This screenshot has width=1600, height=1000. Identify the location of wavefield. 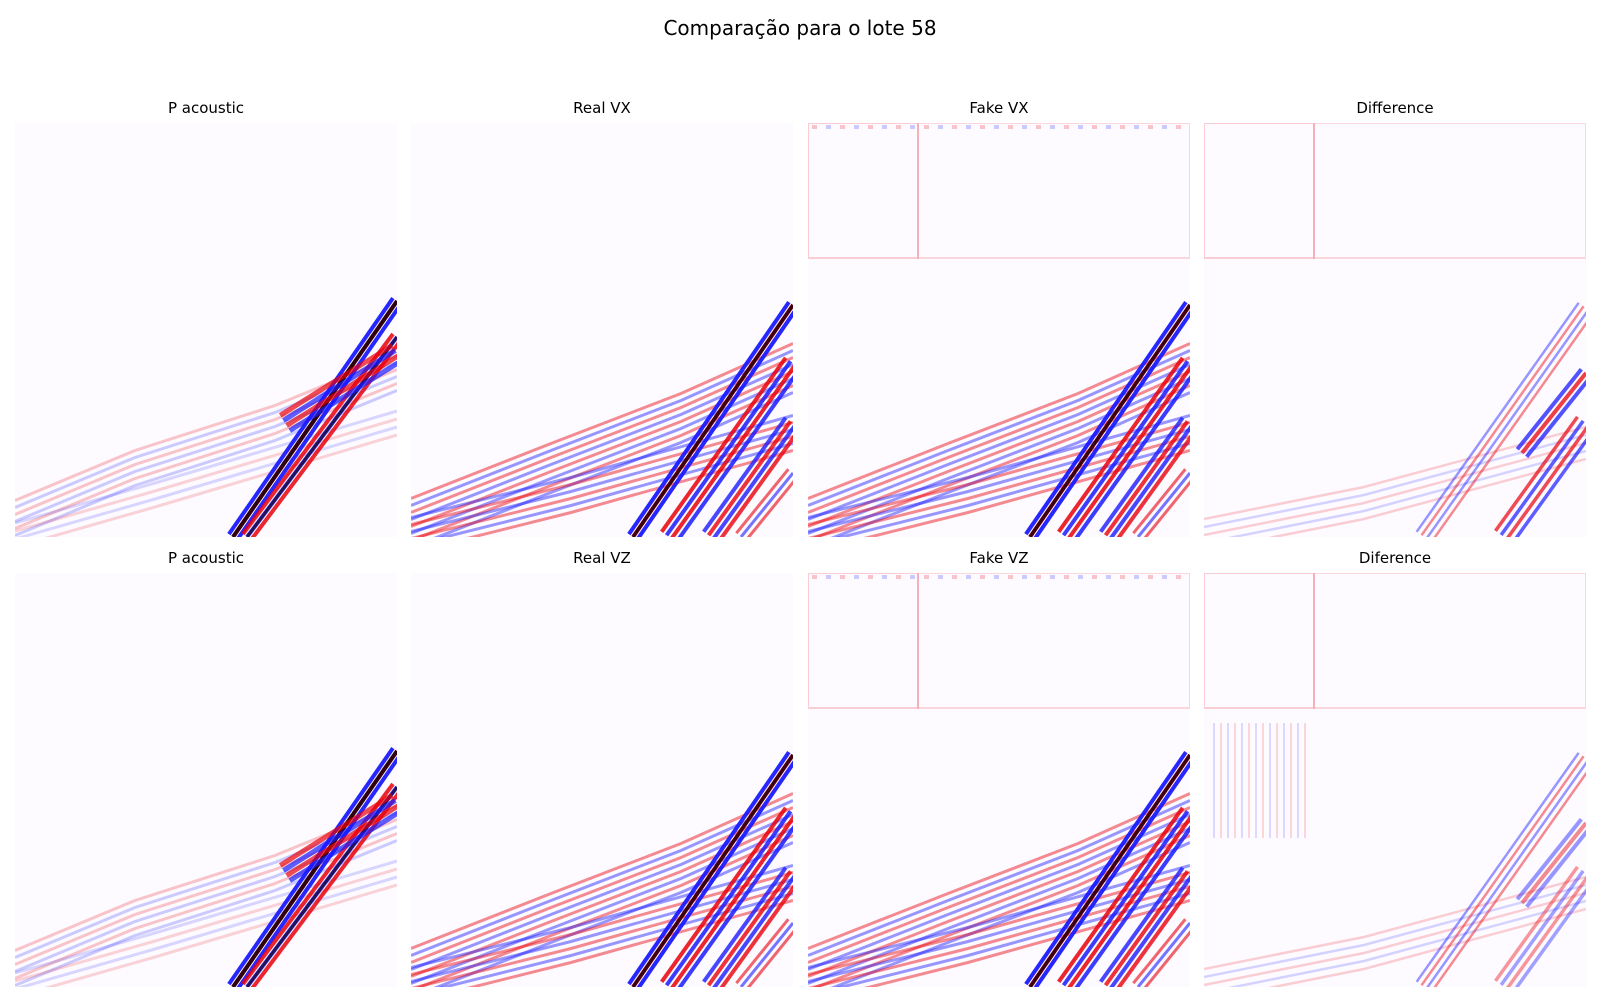
(999, 780).